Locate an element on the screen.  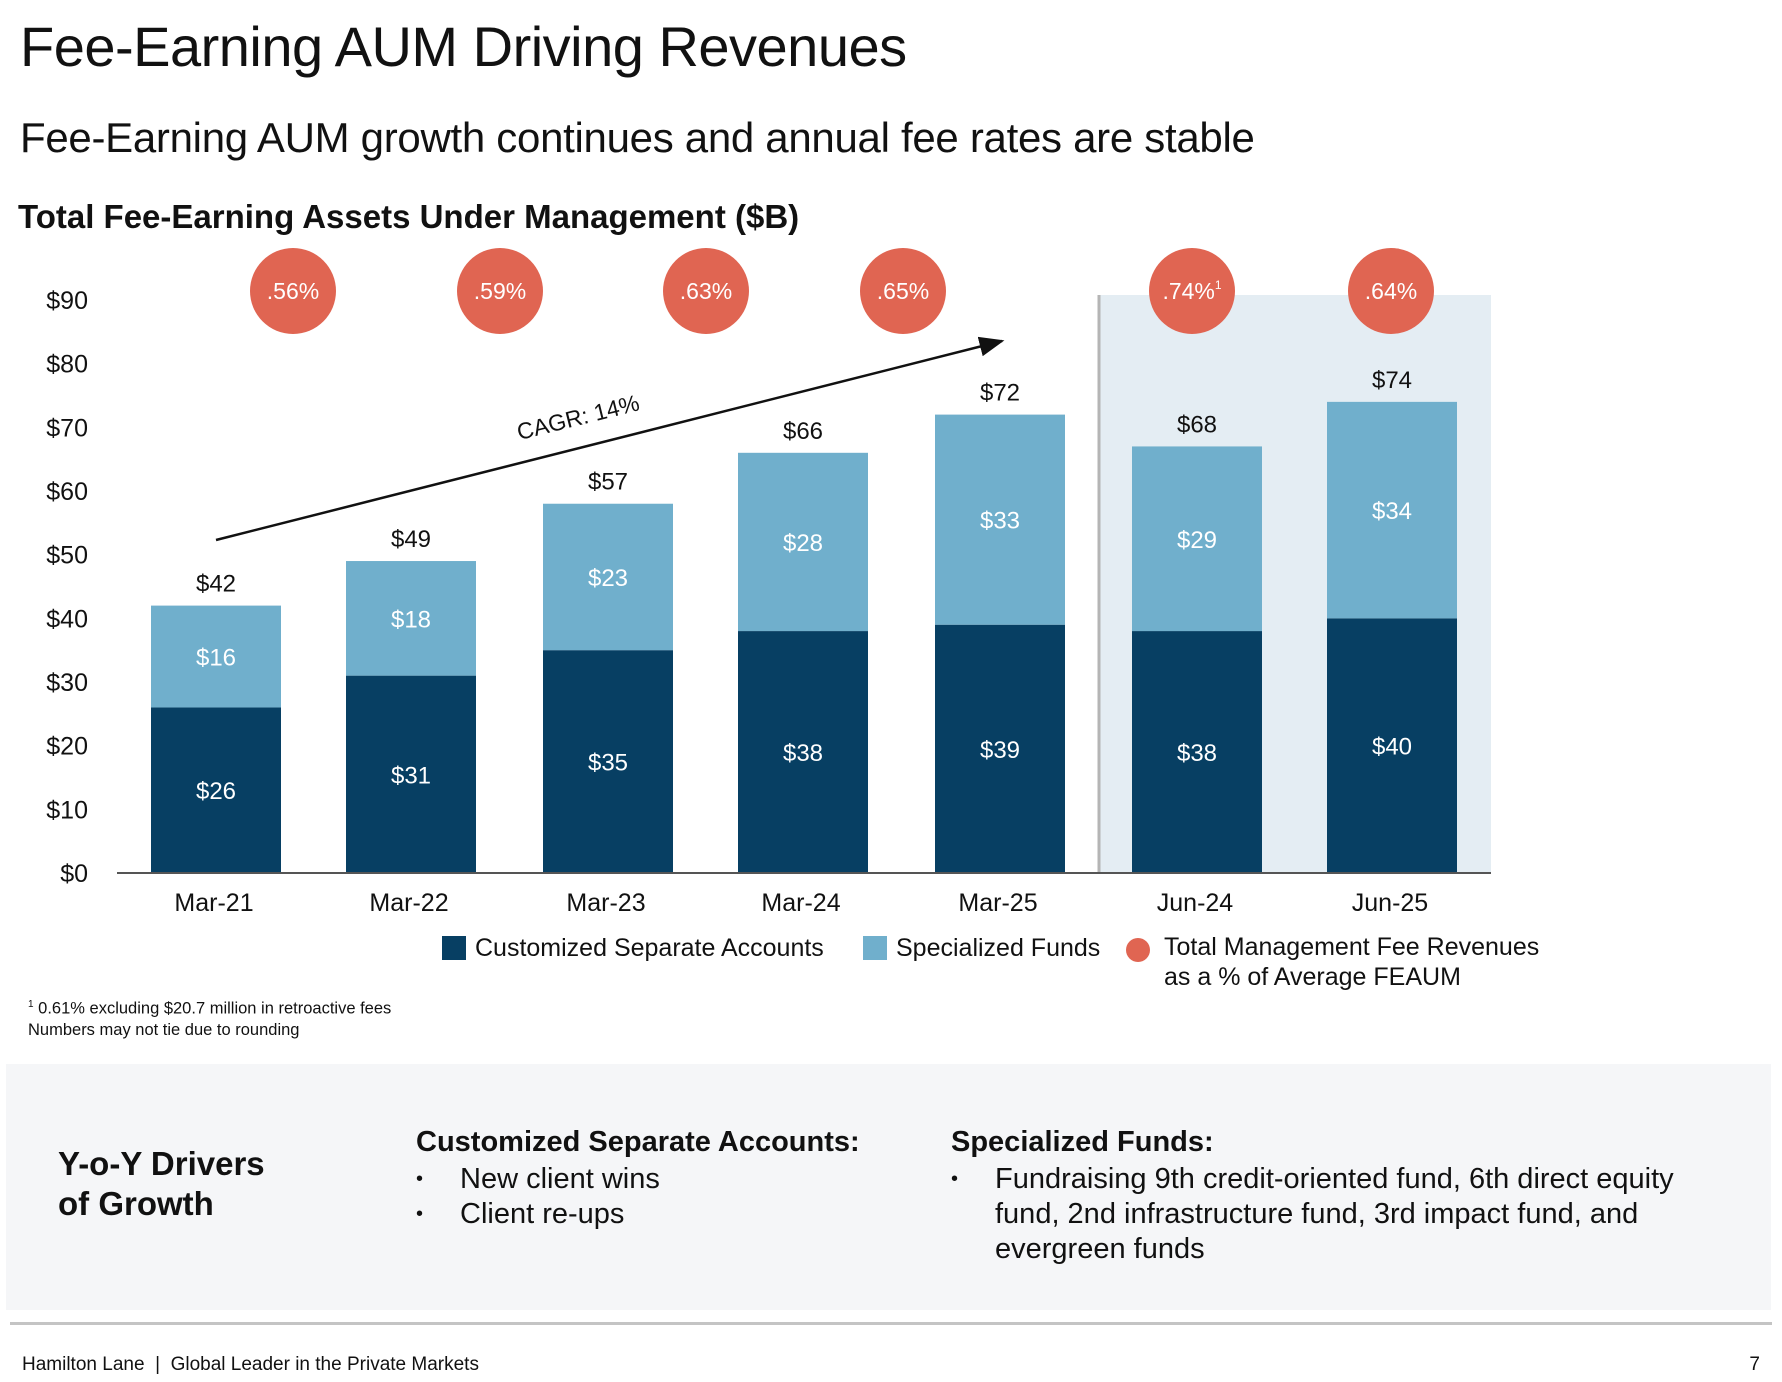
data-label-sf: $16 is located at coordinates (216, 658).